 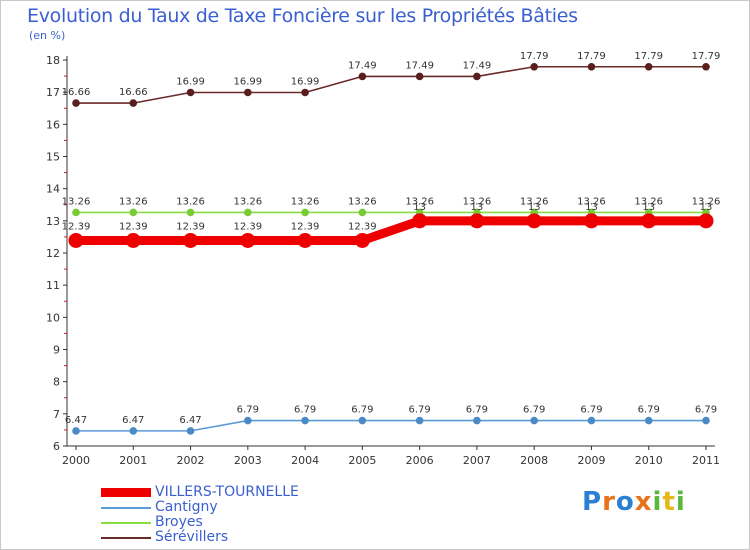 I want to click on series-villers-tournelle-line, so click(x=391, y=230).